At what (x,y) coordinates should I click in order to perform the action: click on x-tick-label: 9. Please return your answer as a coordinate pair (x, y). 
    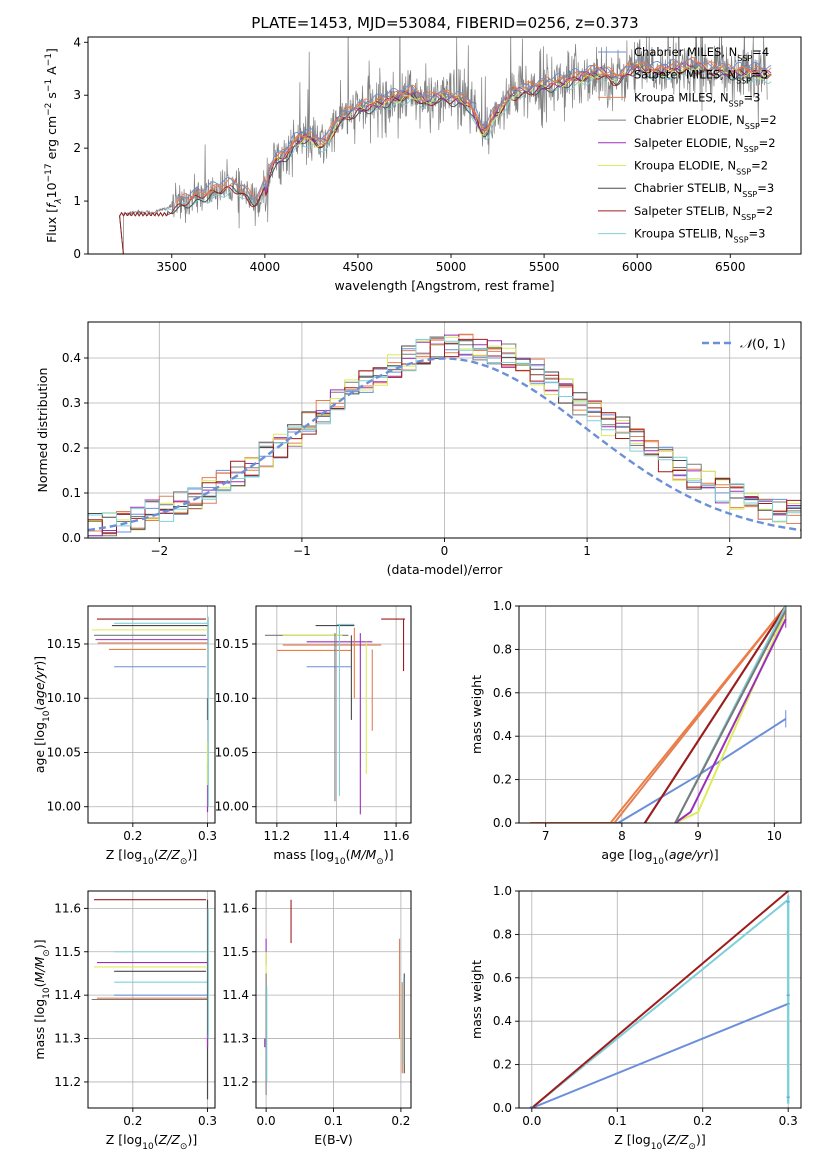
    Looking at the image, I should click on (698, 836).